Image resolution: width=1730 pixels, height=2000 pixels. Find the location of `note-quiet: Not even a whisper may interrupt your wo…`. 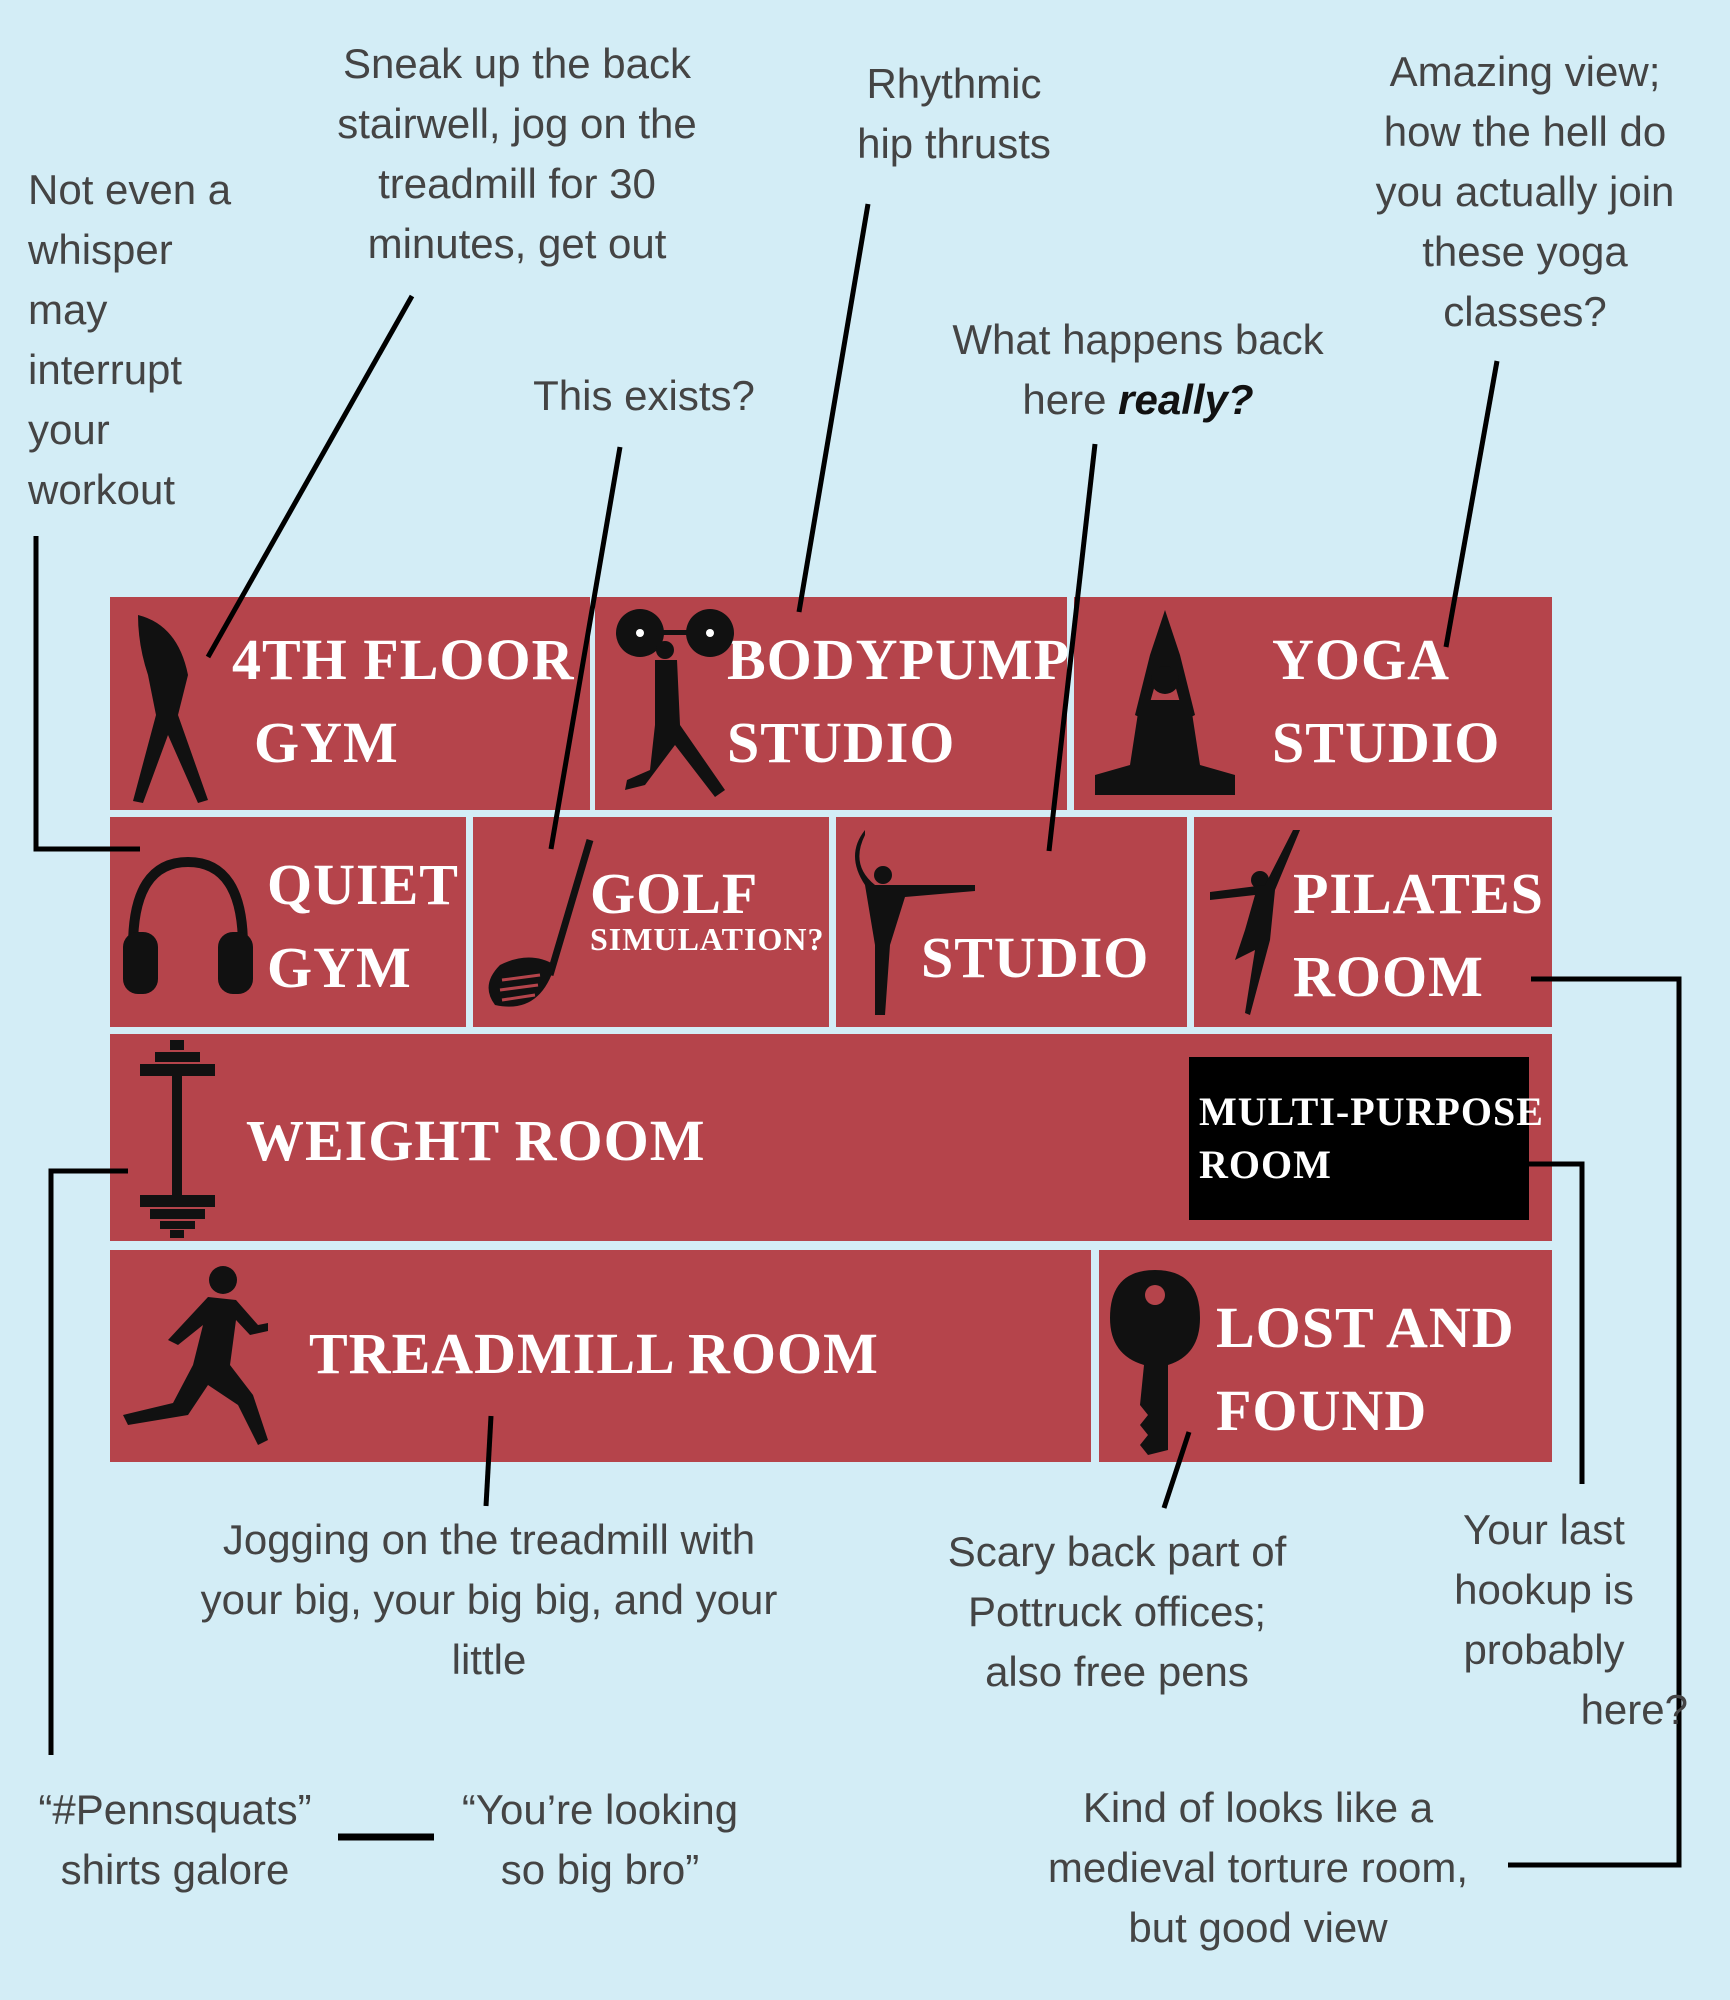

note-quiet: Not even a whisper may interrupt your wo… is located at coordinates (129, 340).